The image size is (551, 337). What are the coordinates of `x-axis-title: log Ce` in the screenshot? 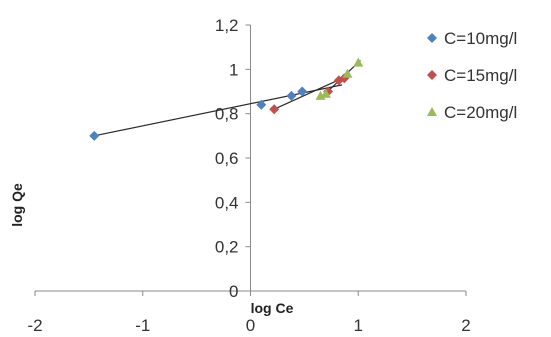 It's located at (272, 308).